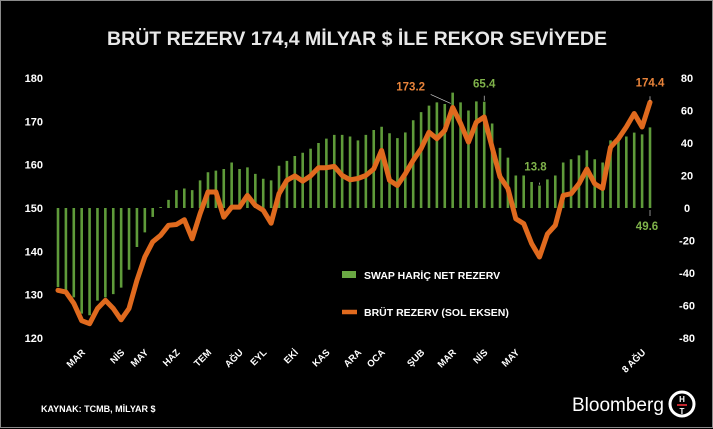 The height and width of the screenshot is (429, 713). What do you see at coordinates (687, 274) in the screenshot?
I see `right-axis-tick: -40` at bounding box center [687, 274].